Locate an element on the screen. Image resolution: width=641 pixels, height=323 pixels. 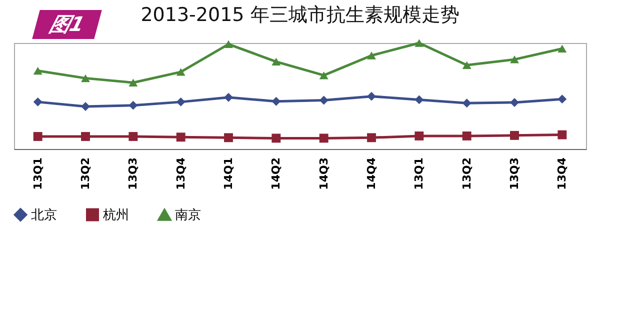
legend-label: 北京 is located at coordinates (44, 215).